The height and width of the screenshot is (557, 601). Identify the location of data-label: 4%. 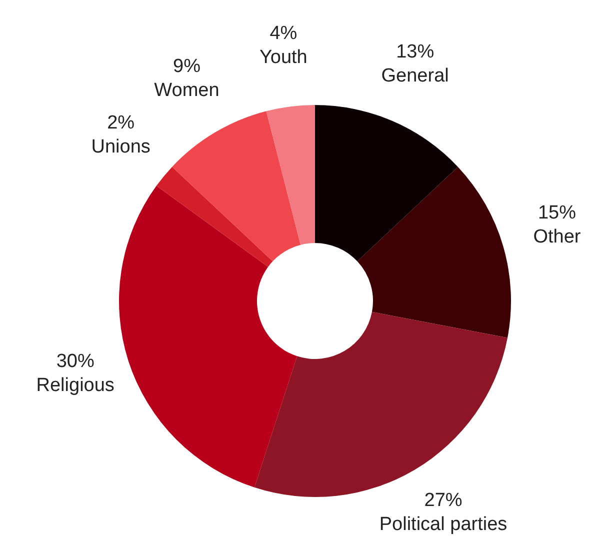
(284, 33).